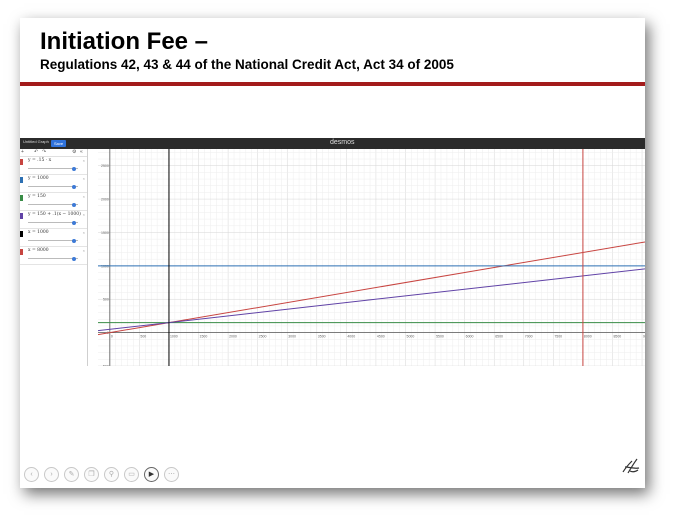  Describe the element at coordinates (112, 337) in the screenshot. I see `x-tick-label: 0` at that location.